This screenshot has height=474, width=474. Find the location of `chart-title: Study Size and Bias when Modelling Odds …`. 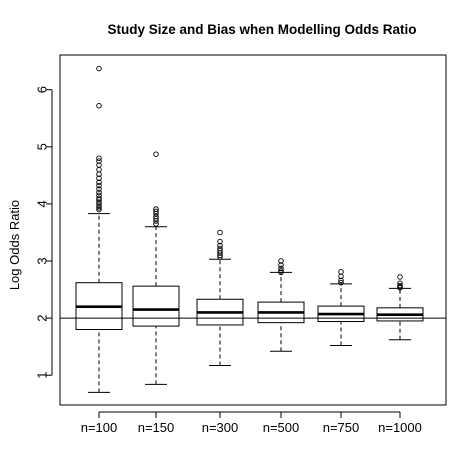

chart-title: Study Size and Bias when Modelling Odds … is located at coordinates (261, 29).